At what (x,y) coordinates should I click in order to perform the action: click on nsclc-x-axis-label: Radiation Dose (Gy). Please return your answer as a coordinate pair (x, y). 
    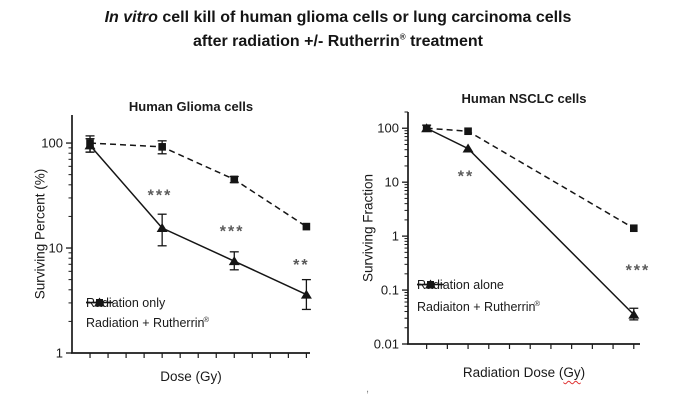
    Looking at the image, I should click on (524, 372).